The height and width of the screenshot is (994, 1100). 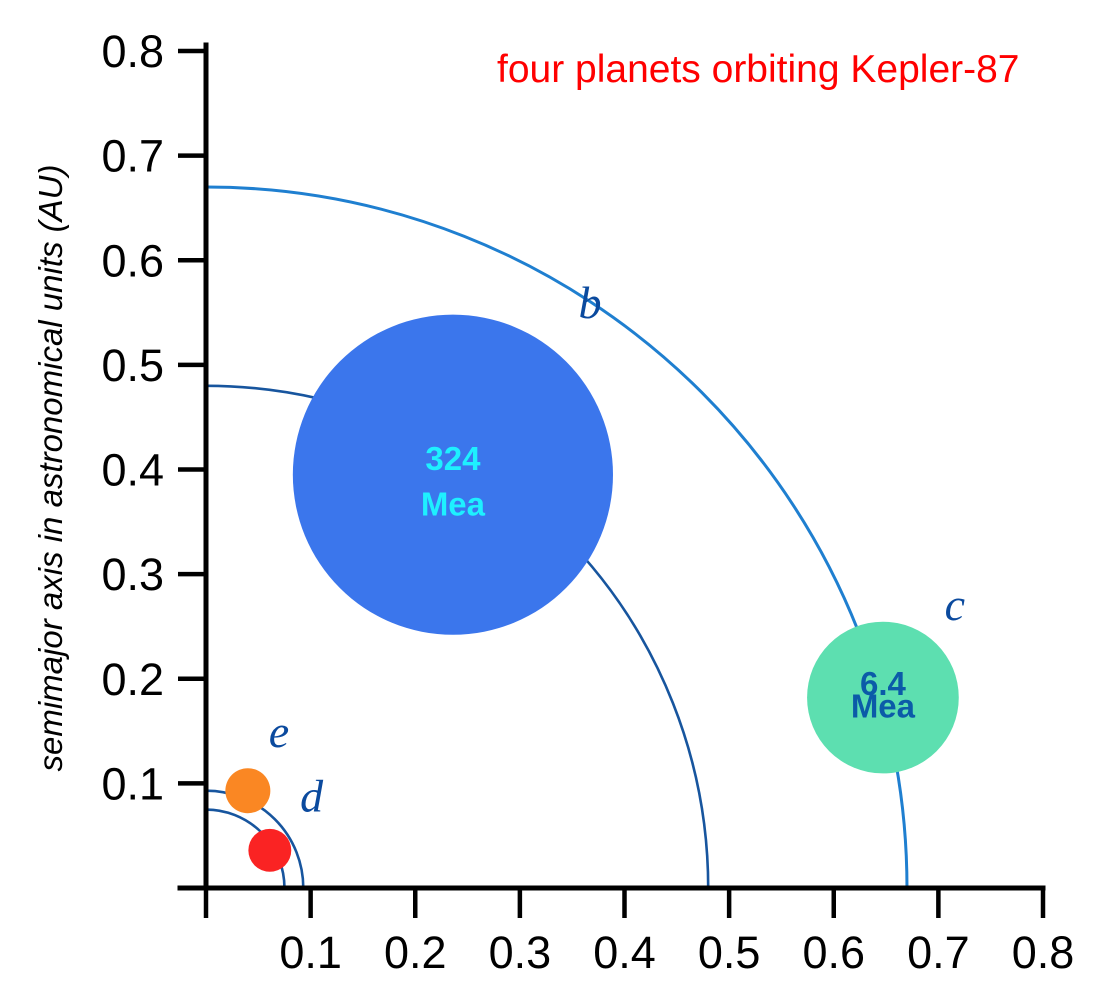 What do you see at coordinates (955, 604) in the screenshot?
I see `planet-label-c: c` at bounding box center [955, 604].